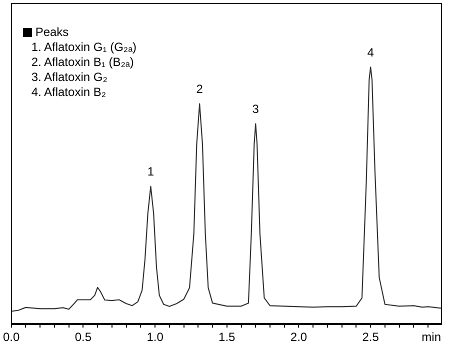  What do you see at coordinates (227, 337) in the screenshot?
I see `x-tick-label: 1.5` at bounding box center [227, 337].